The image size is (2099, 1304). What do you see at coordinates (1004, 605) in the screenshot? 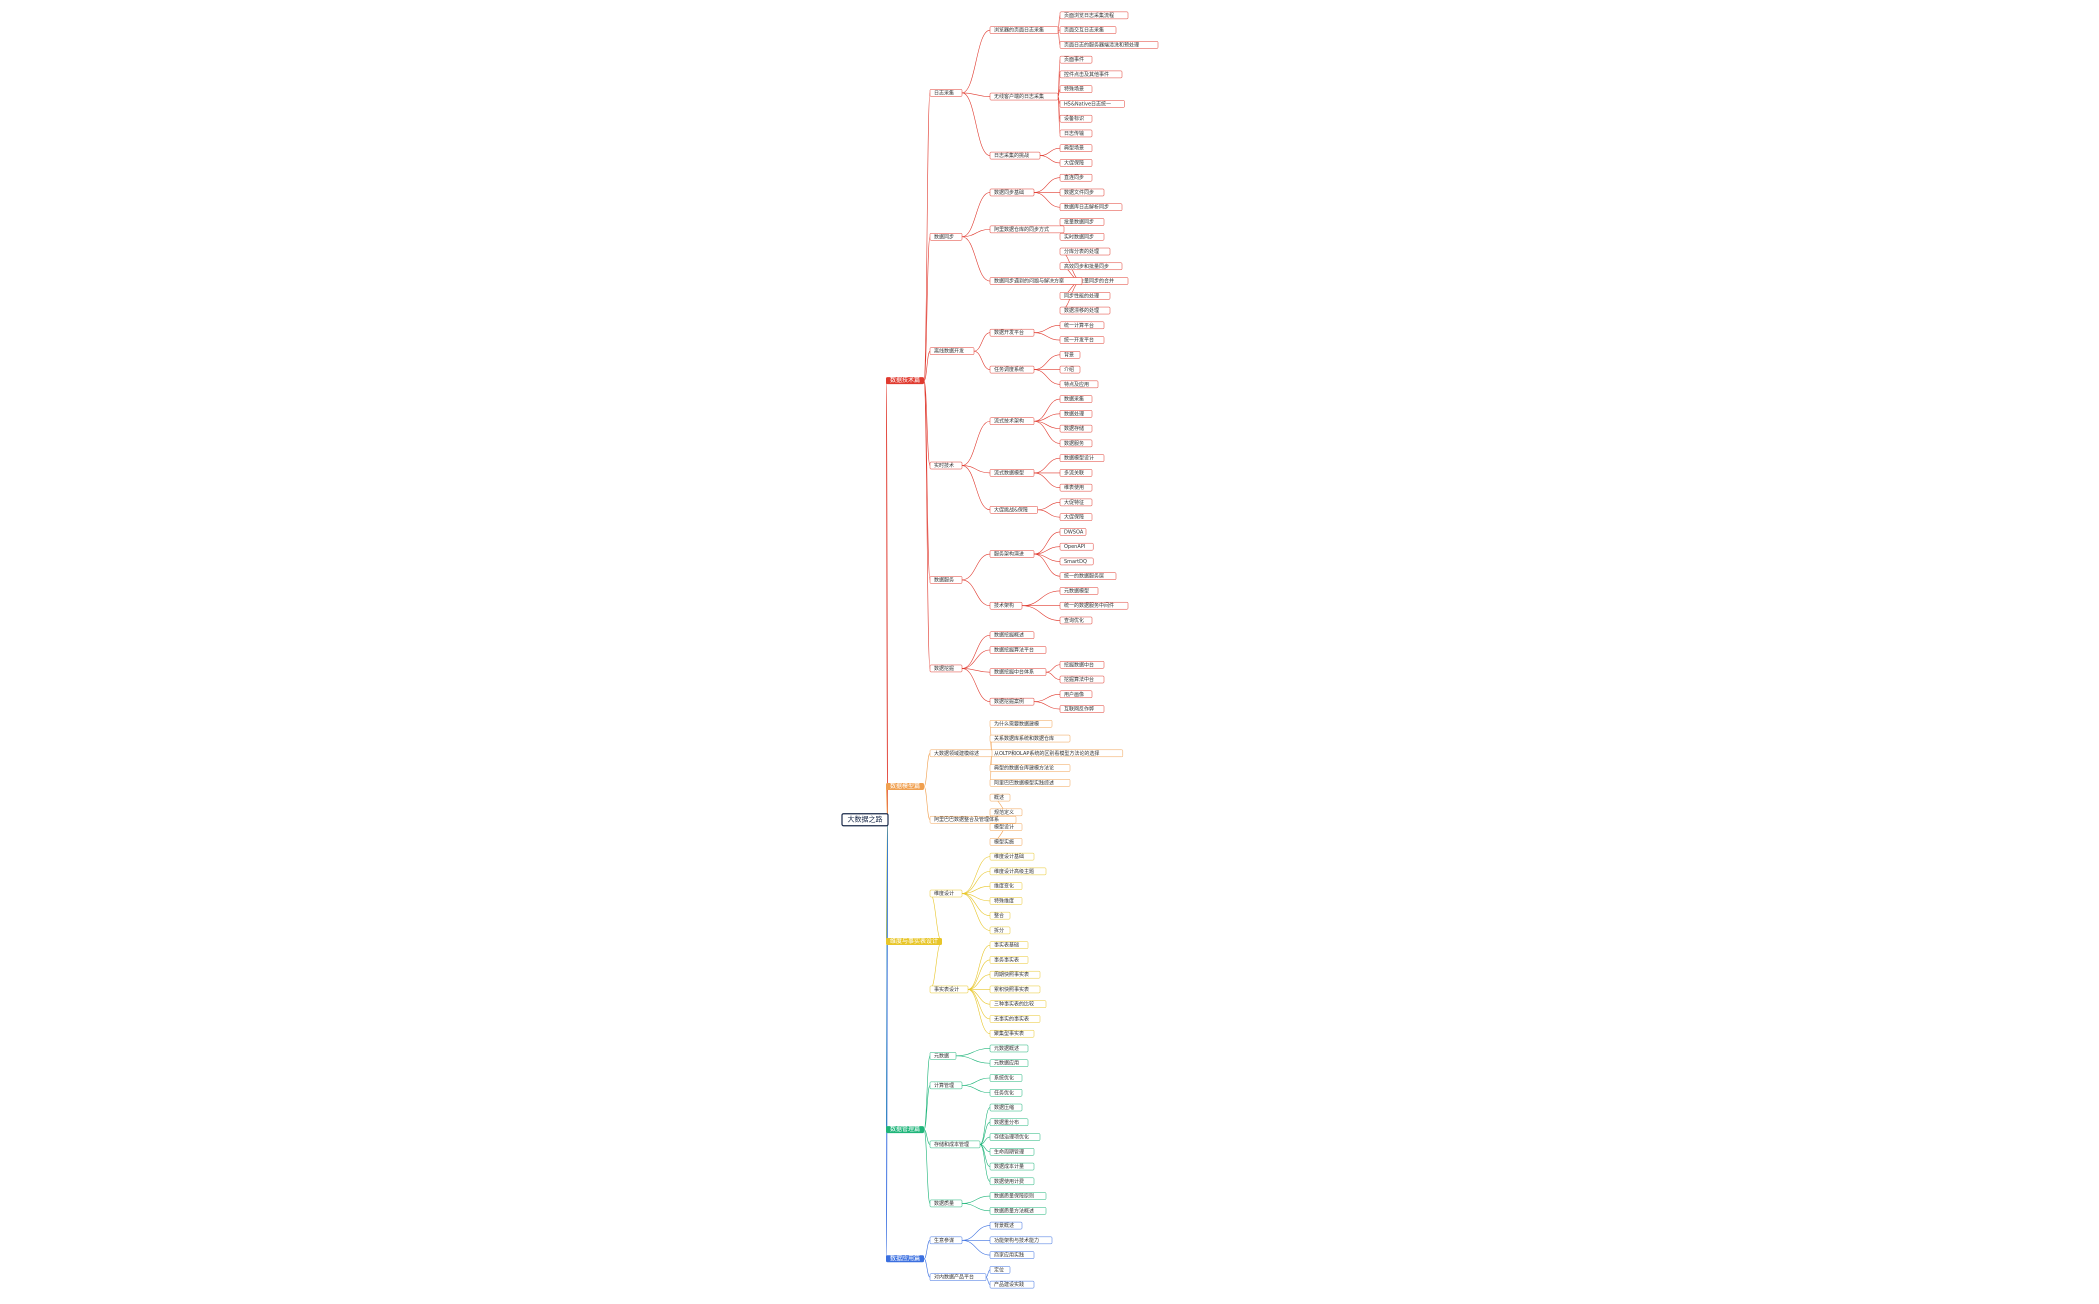
I see `node-label: 技术架构` at bounding box center [1004, 605].